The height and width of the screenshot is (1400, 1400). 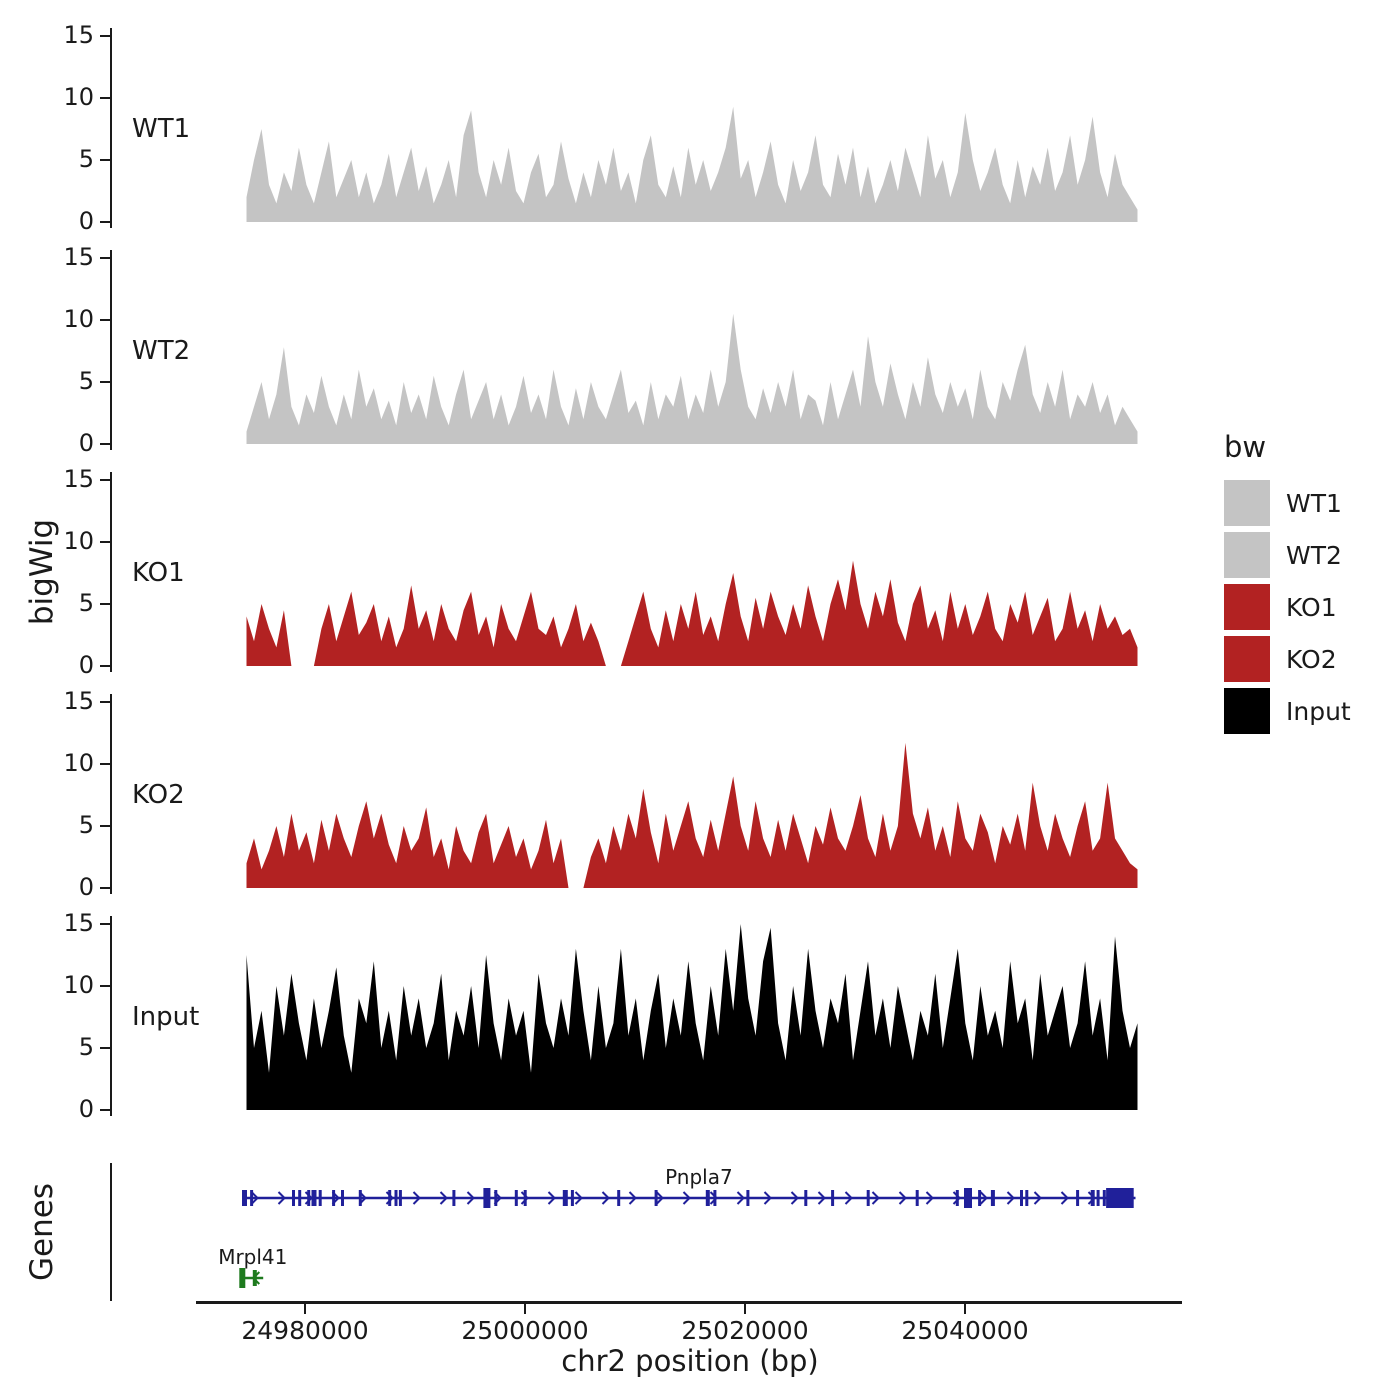 What do you see at coordinates (690, 1361) in the screenshot?
I see `x-axis-title: chr2 position (bp)` at bounding box center [690, 1361].